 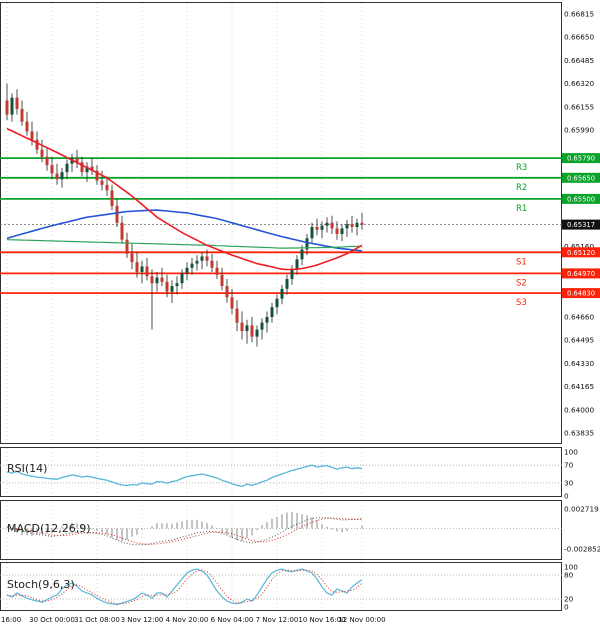 I want to click on macd-line, so click(x=184, y=531).